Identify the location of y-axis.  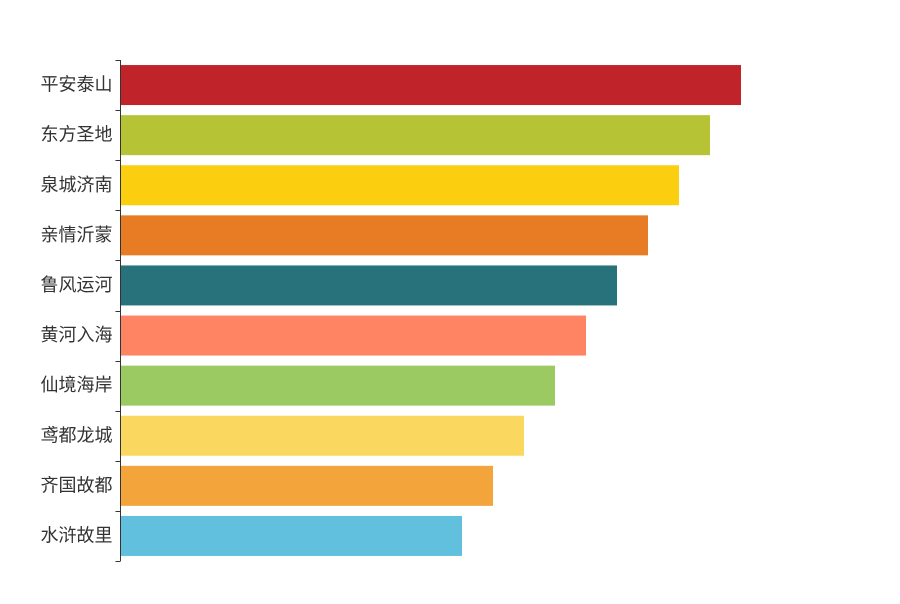
(118, 311).